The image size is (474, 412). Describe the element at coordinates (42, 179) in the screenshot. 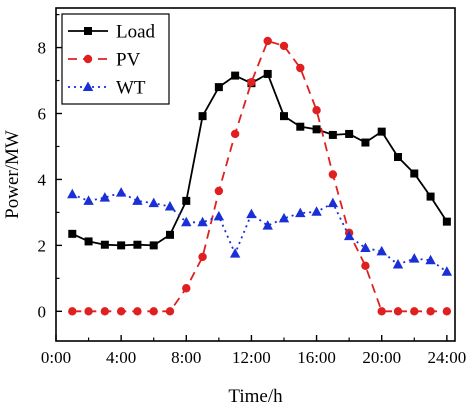

I see `y-tick-label: 4` at that location.